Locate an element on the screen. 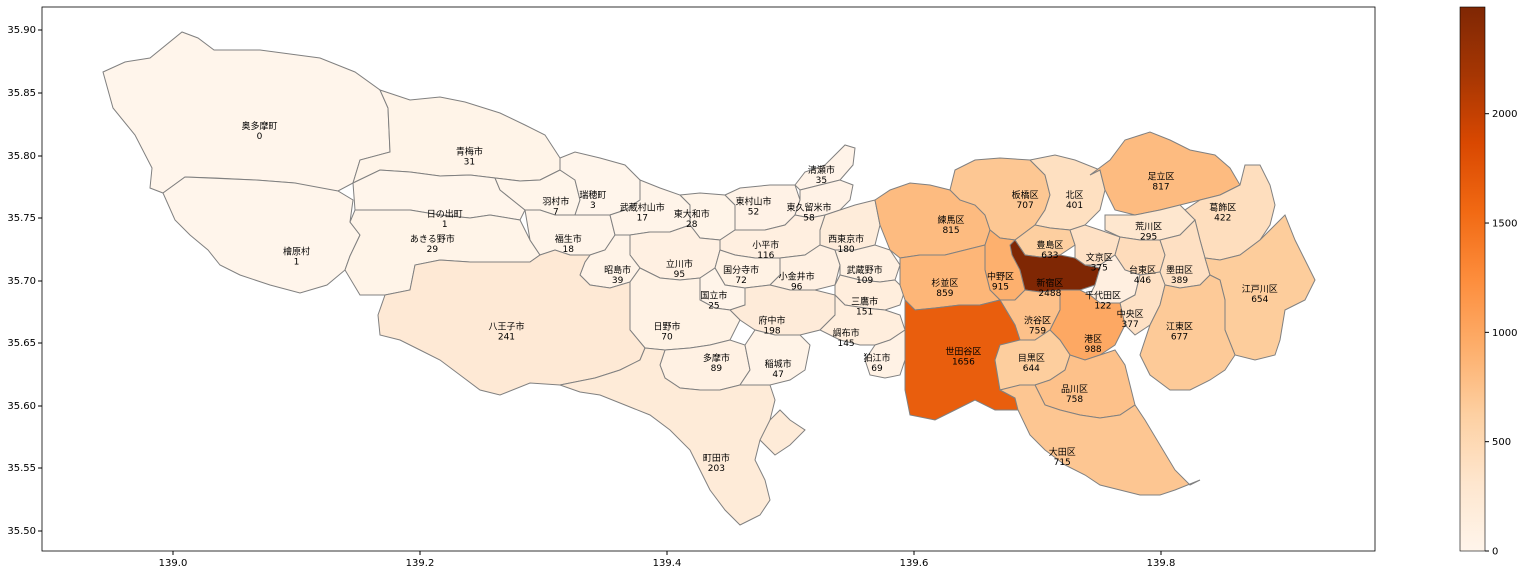  colorbar-tick-label: 1000 is located at coordinates (1504, 333).